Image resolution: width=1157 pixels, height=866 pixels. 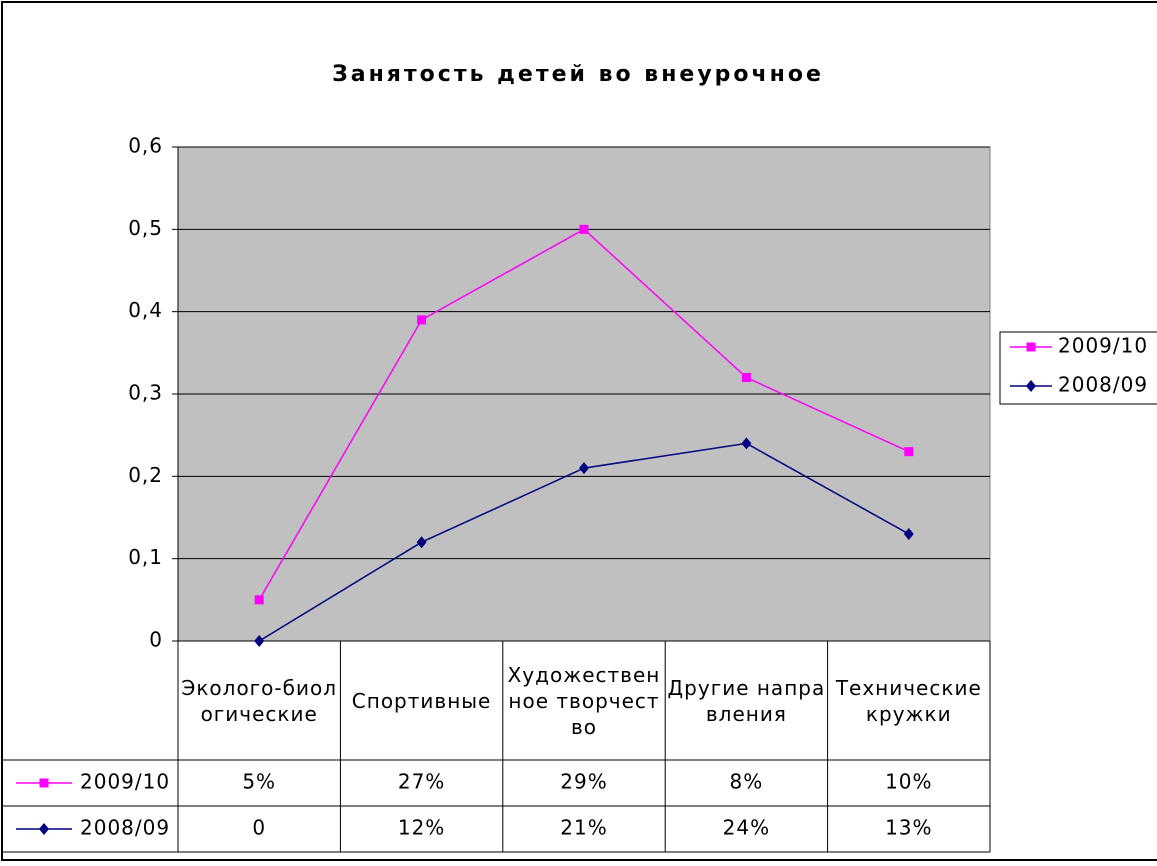 What do you see at coordinates (908, 700) in the screenshot?
I see `x-tick-label: Технические кружки` at bounding box center [908, 700].